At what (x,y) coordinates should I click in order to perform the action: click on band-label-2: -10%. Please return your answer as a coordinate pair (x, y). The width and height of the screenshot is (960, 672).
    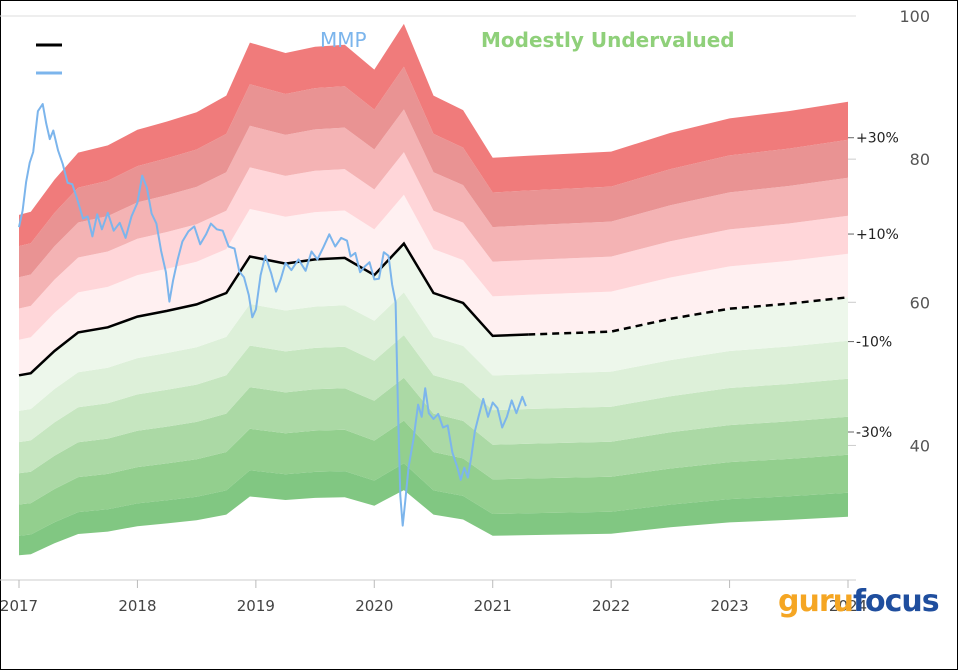
    Looking at the image, I should click on (874, 343).